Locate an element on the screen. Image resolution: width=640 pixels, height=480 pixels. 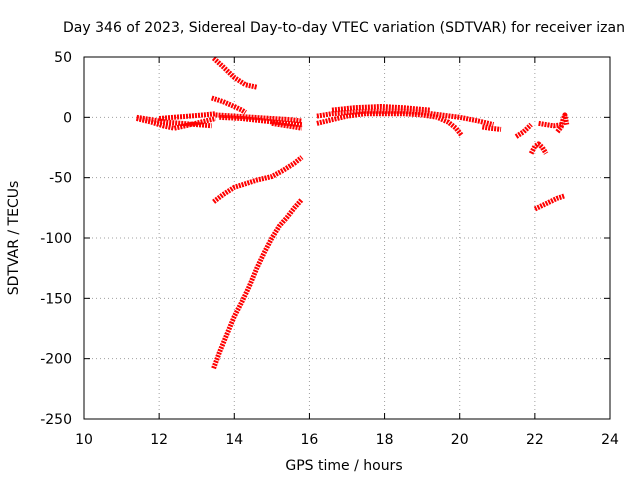
y-tick-label: -200 is located at coordinates (56, 360).